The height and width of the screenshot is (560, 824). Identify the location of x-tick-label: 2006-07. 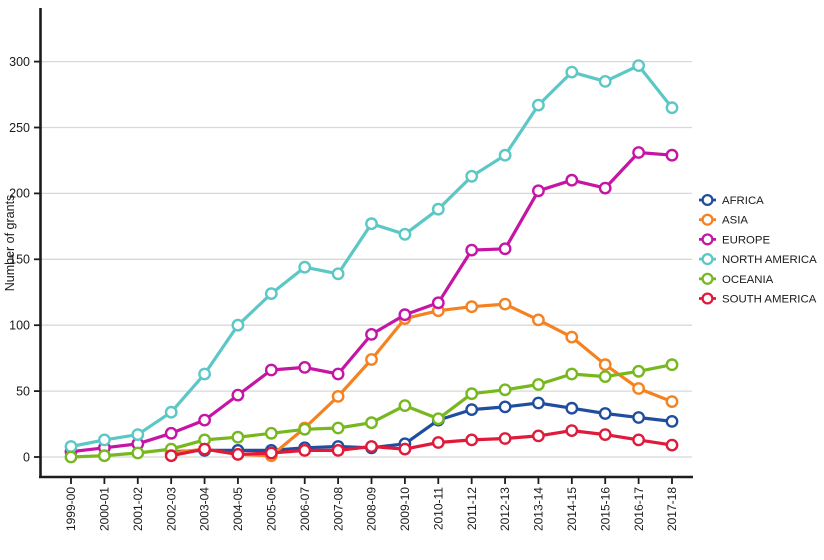
(305, 509).